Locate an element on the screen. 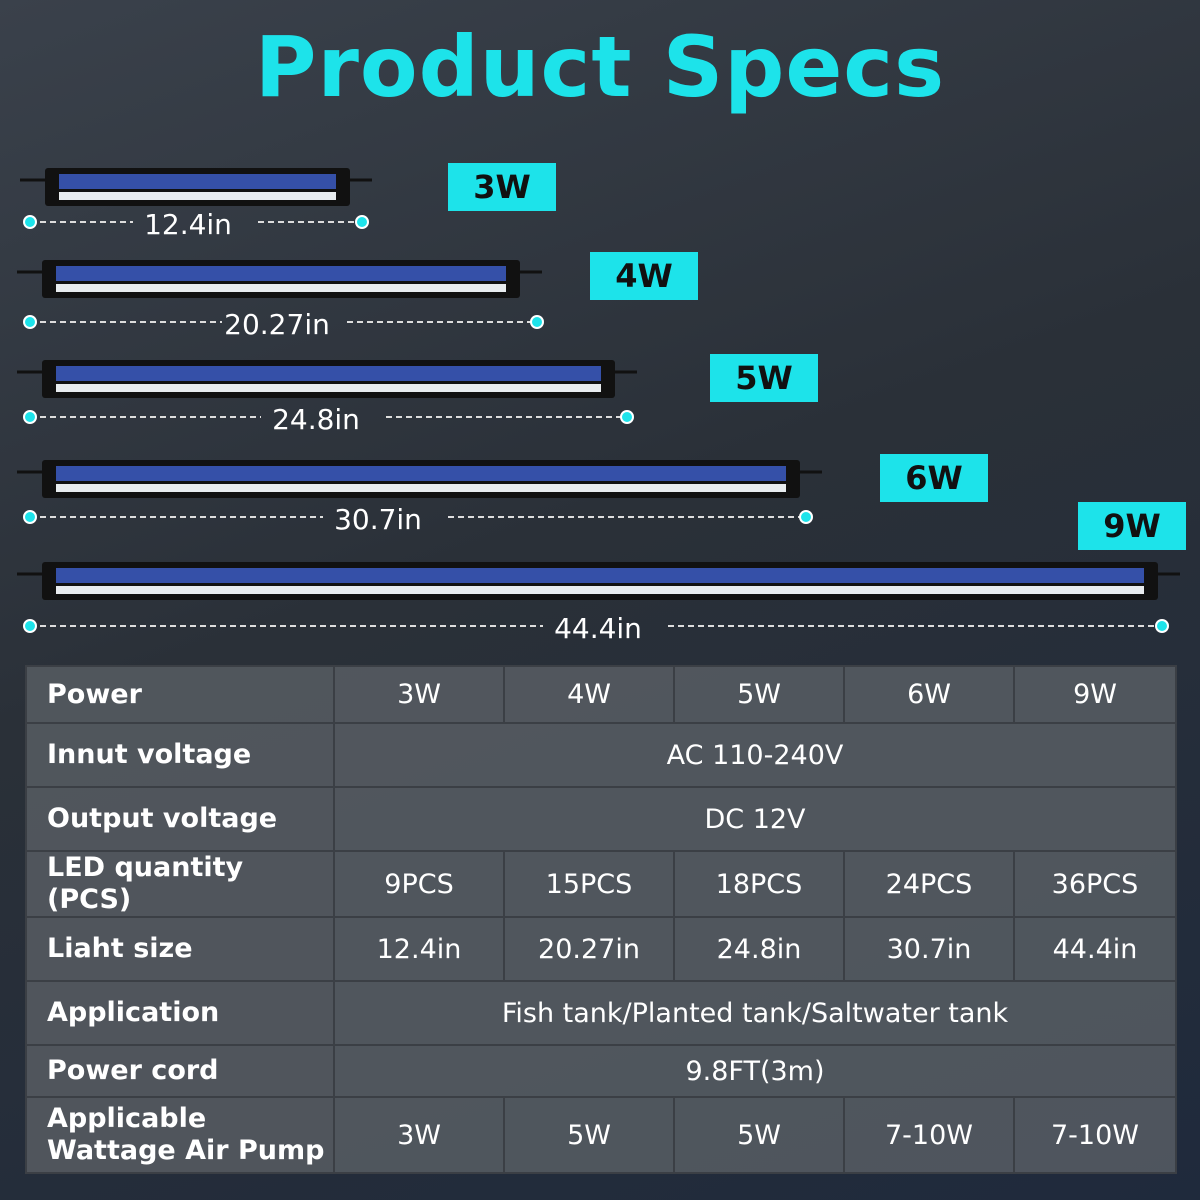  length-label: 24.8in is located at coordinates (316, 419).